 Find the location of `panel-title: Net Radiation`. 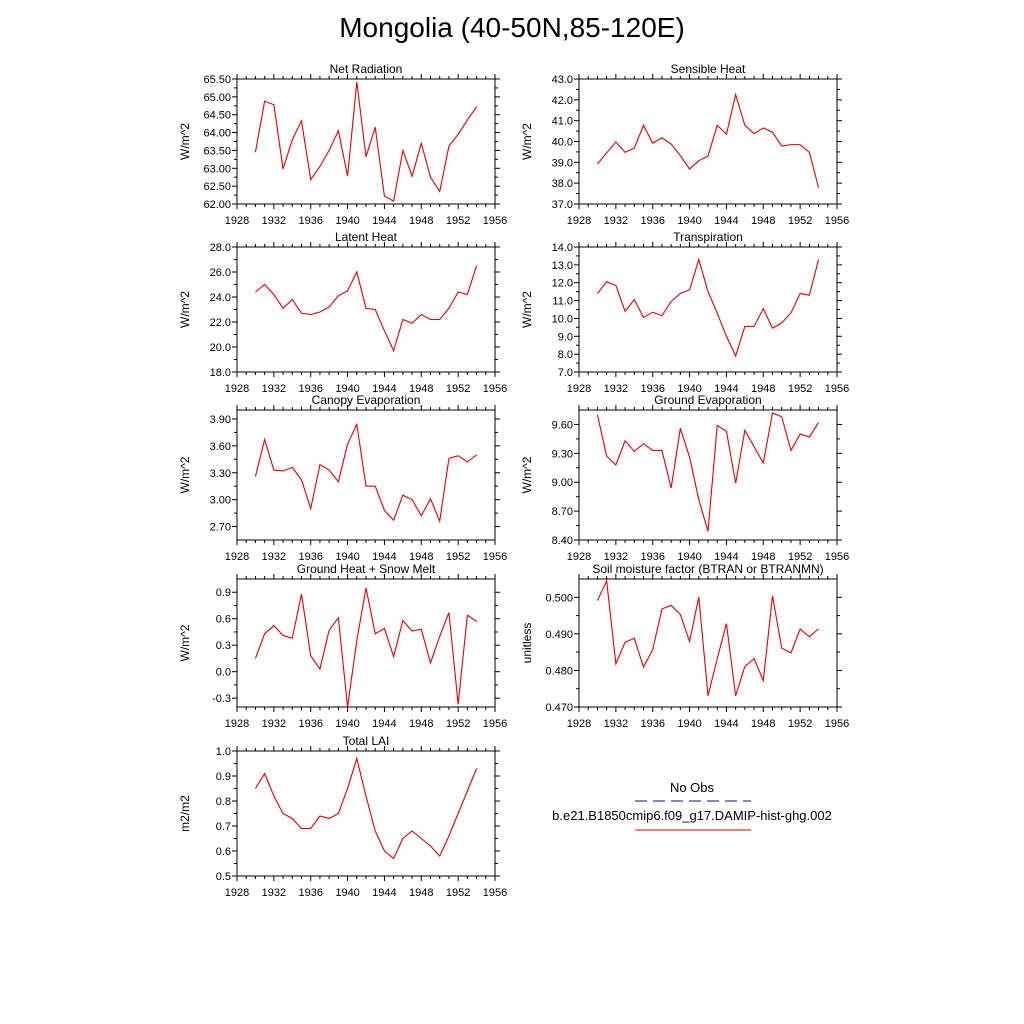

panel-title: Net Radiation is located at coordinates (366, 69).